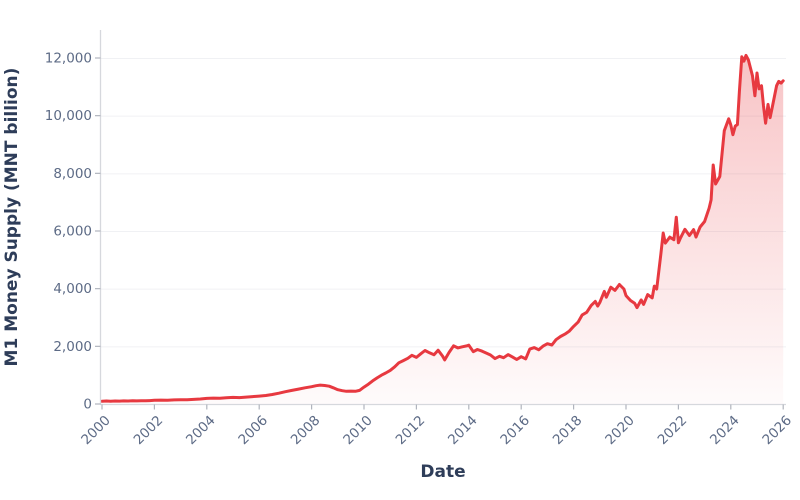 This screenshot has width=800, height=500. What do you see at coordinates (306, 431) in the screenshot?
I see `x-tick-label: 2008` at bounding box center [306, 431].